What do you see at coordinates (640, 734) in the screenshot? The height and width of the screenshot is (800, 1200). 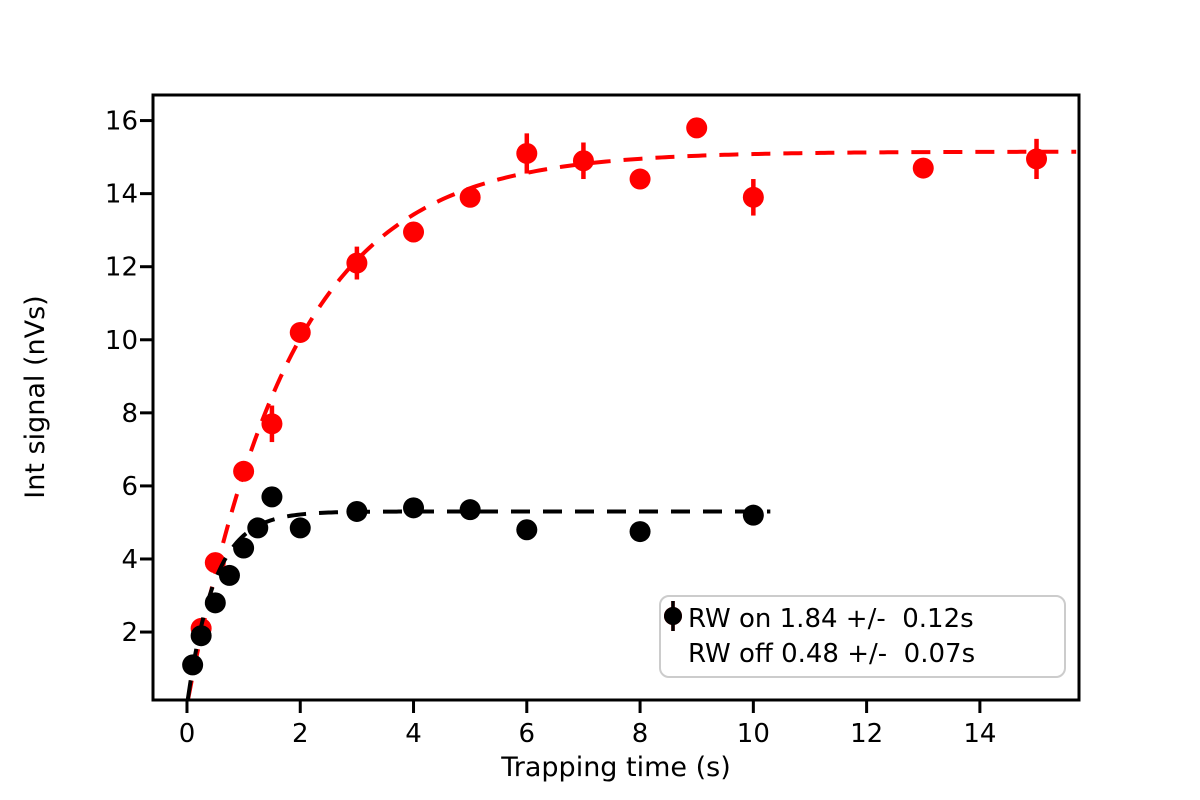 I see `x-tick-label: 8` at bounding box center [640, 734].